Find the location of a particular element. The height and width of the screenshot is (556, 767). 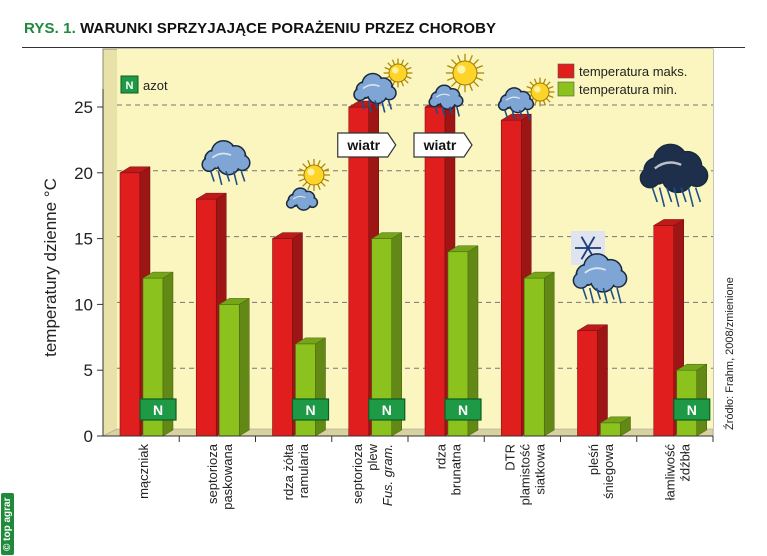

y-tick-label: 15 is located at coordinates (83, 239).